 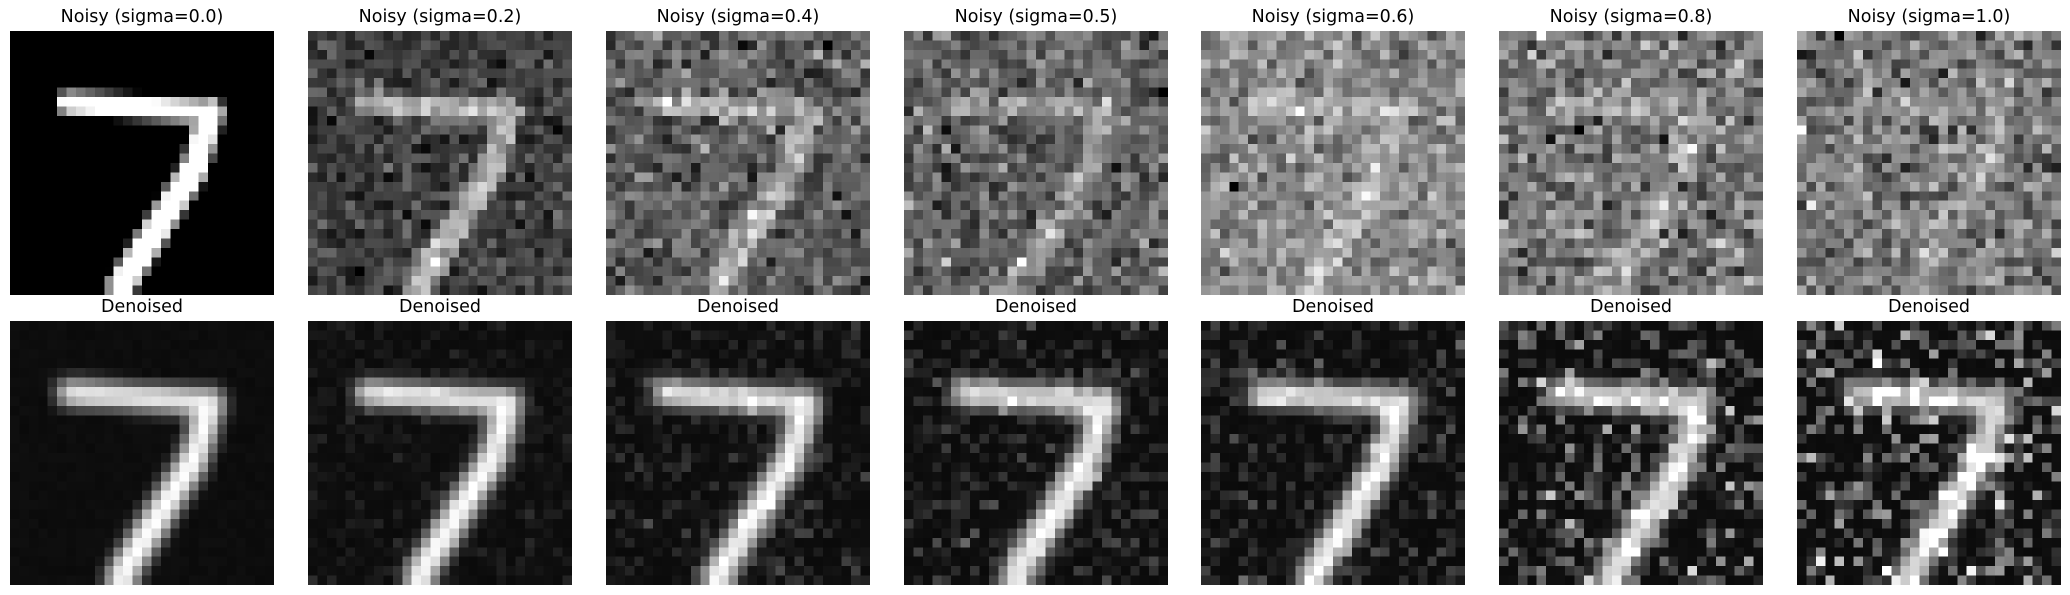 I want to click on denoised-title-5: Denoised, so click(x=1333, y=307).